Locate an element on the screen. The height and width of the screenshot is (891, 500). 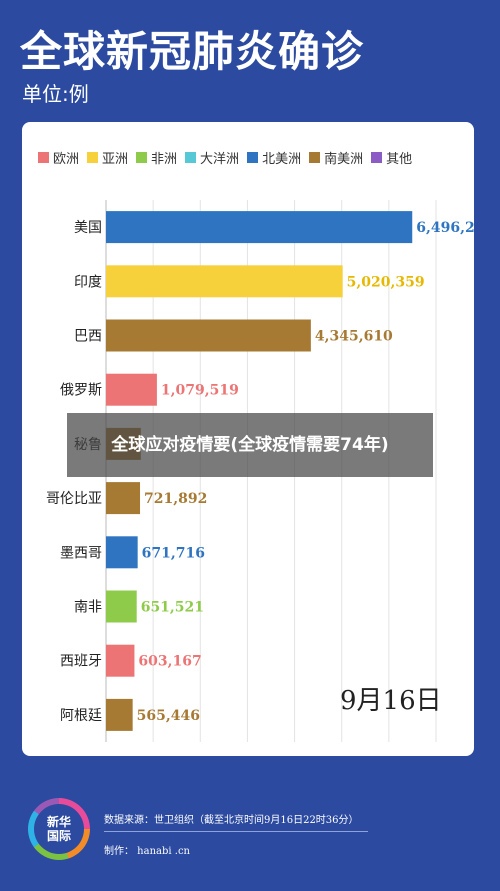
caption-text: 全球应对疫情要(全球疫情需要74年) is located at coordinates (250, 445).